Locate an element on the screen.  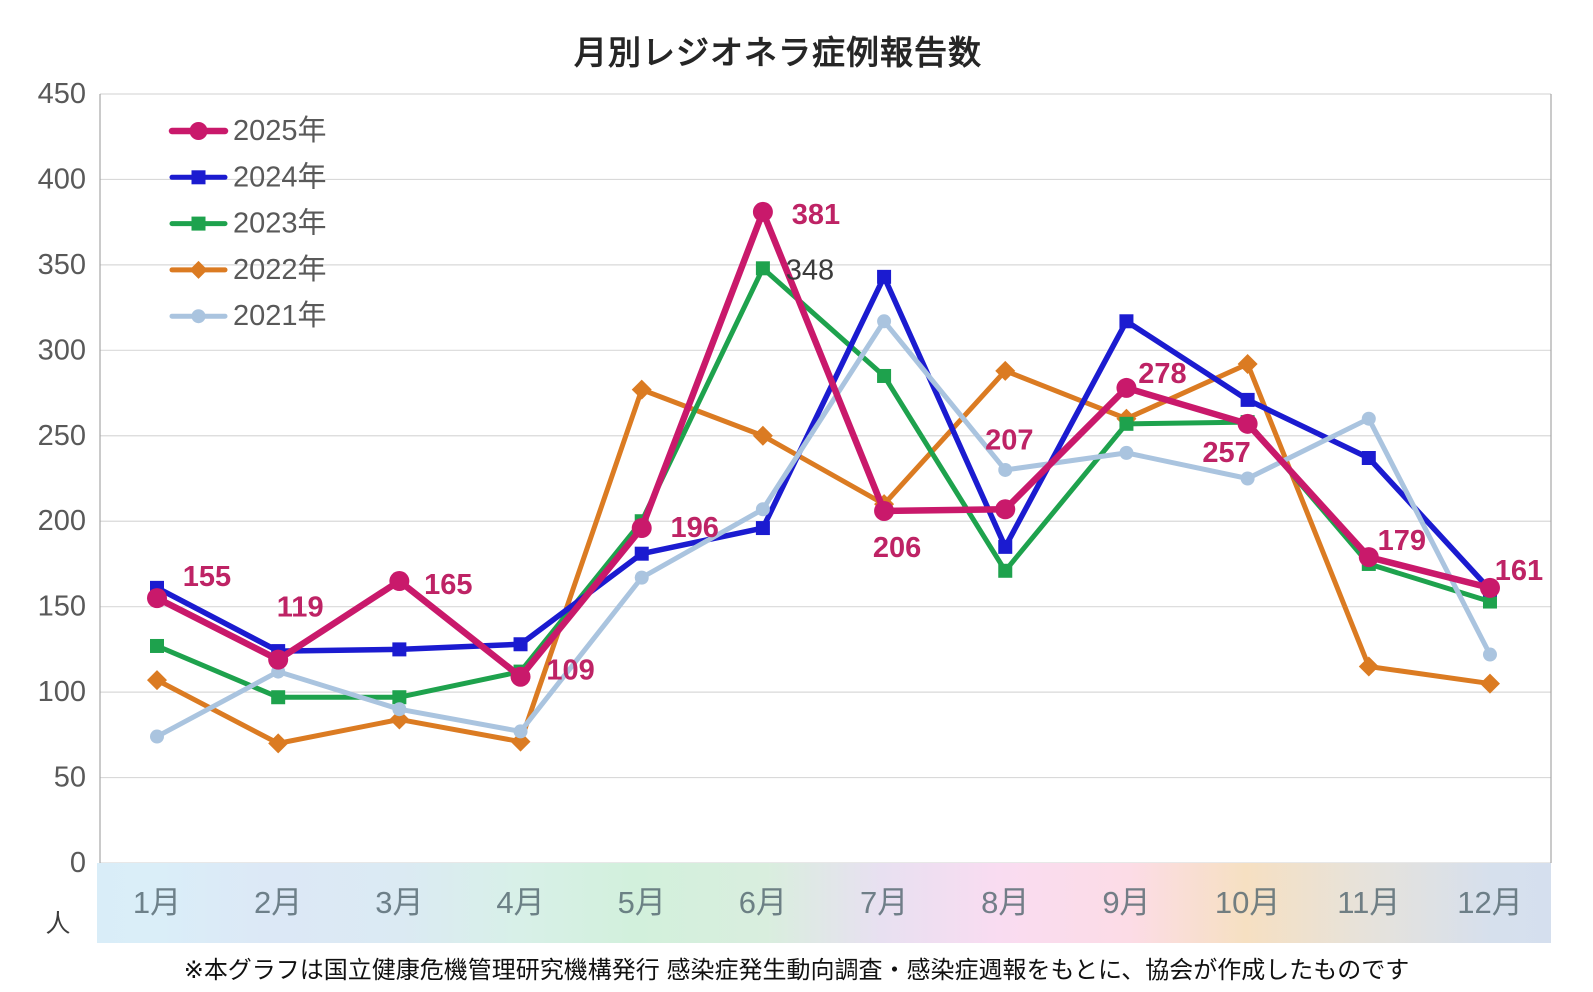
data-point-2021-m6 is located at coordinates (762, 509).